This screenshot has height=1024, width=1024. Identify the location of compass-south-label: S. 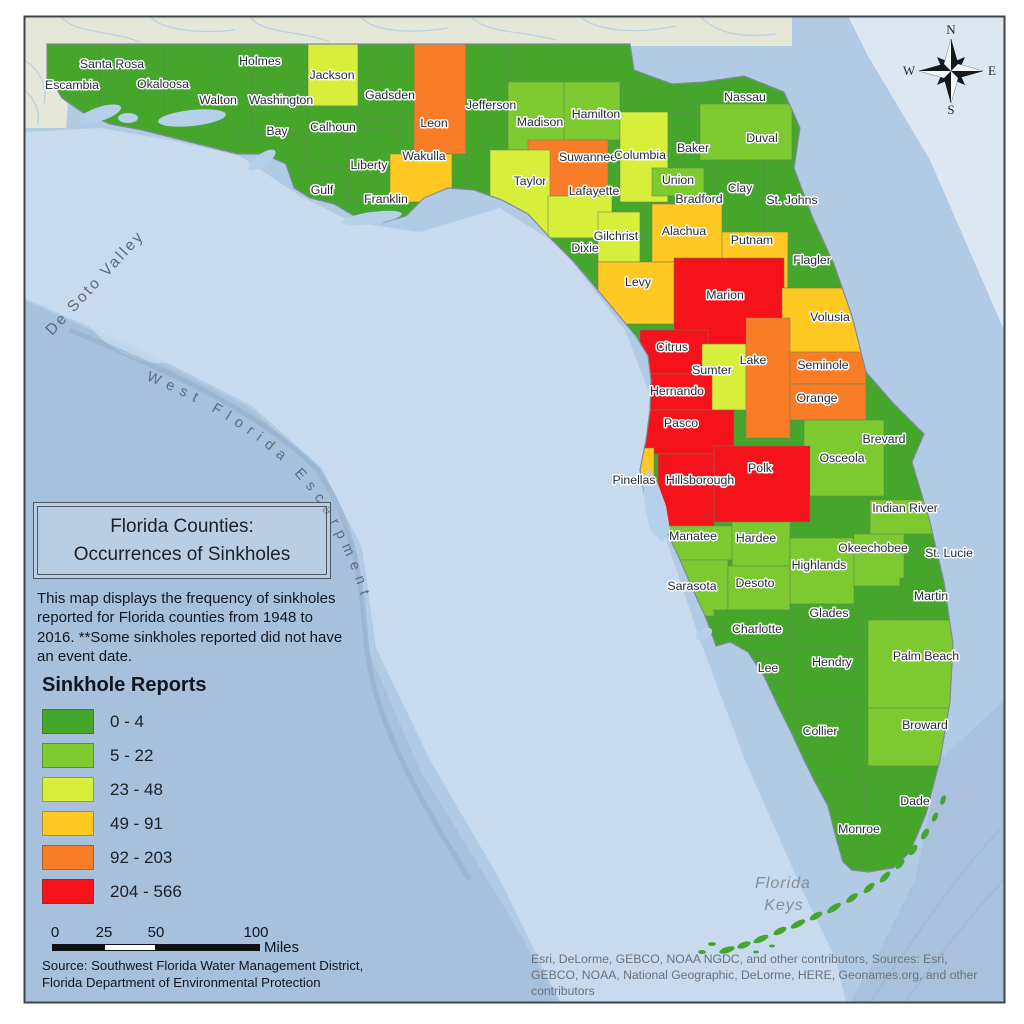
(950, 109).